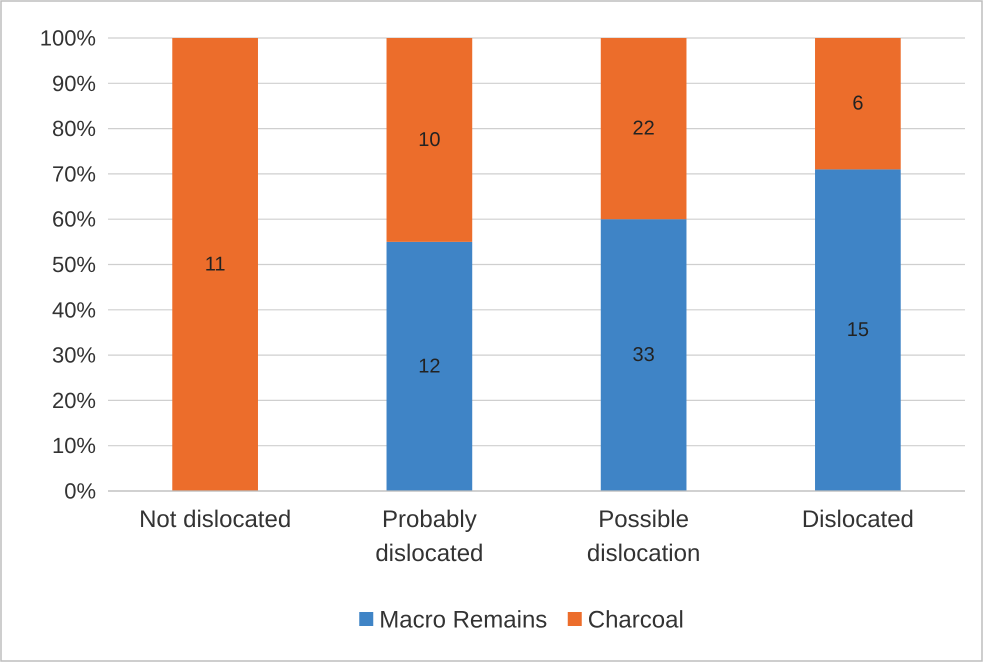 Image resolution: width=983 pixels, height=662 pixels. Describe the element at coordinates (429, 536) in the screenshot. I see `x-tick-label: Probably dislocated` at that location.